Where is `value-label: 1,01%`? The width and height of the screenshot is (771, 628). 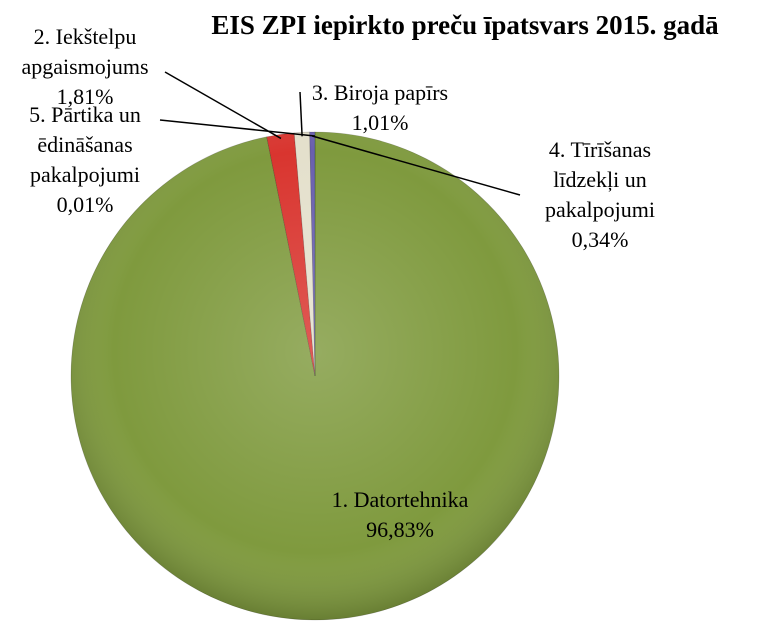
value-label: 1,01% is located at coordinates (380, 122).